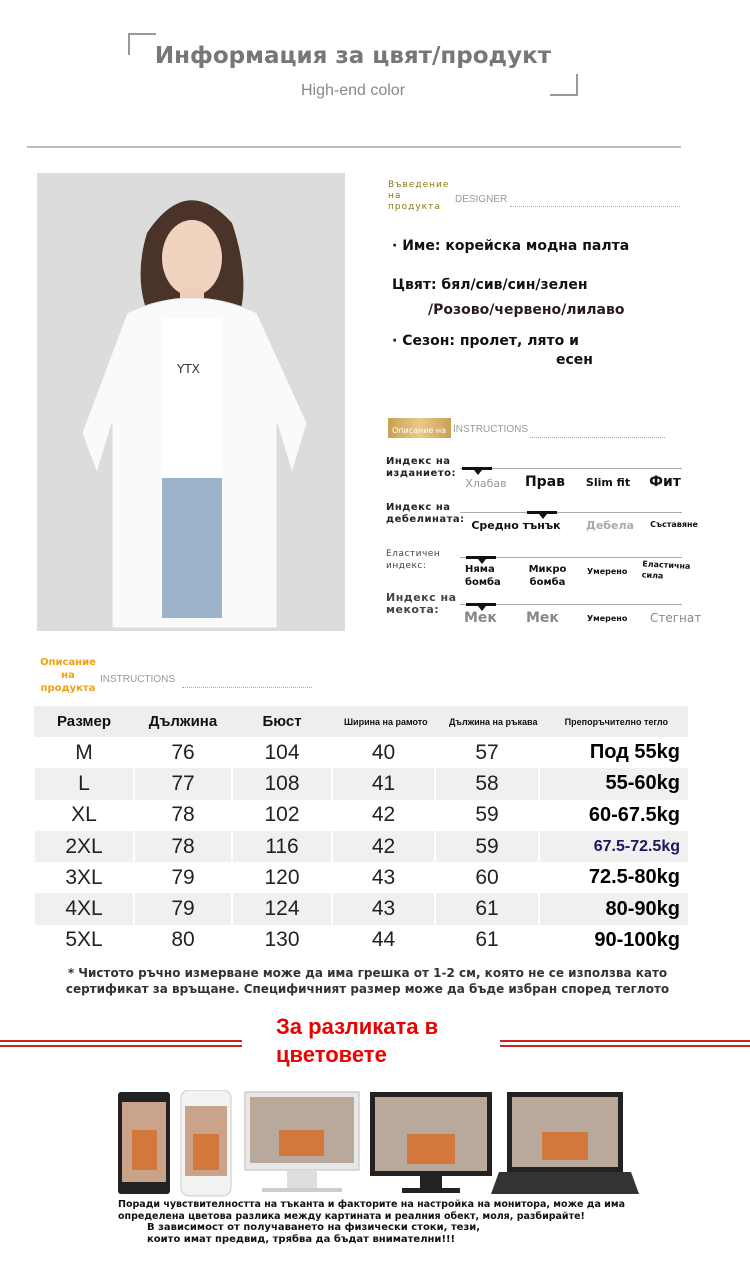 The image size is (750, 1263). What do you see at coordinates (545, 482) in the screenshot?
I see `fit-option: Прав` at bounding box center [545, 482].